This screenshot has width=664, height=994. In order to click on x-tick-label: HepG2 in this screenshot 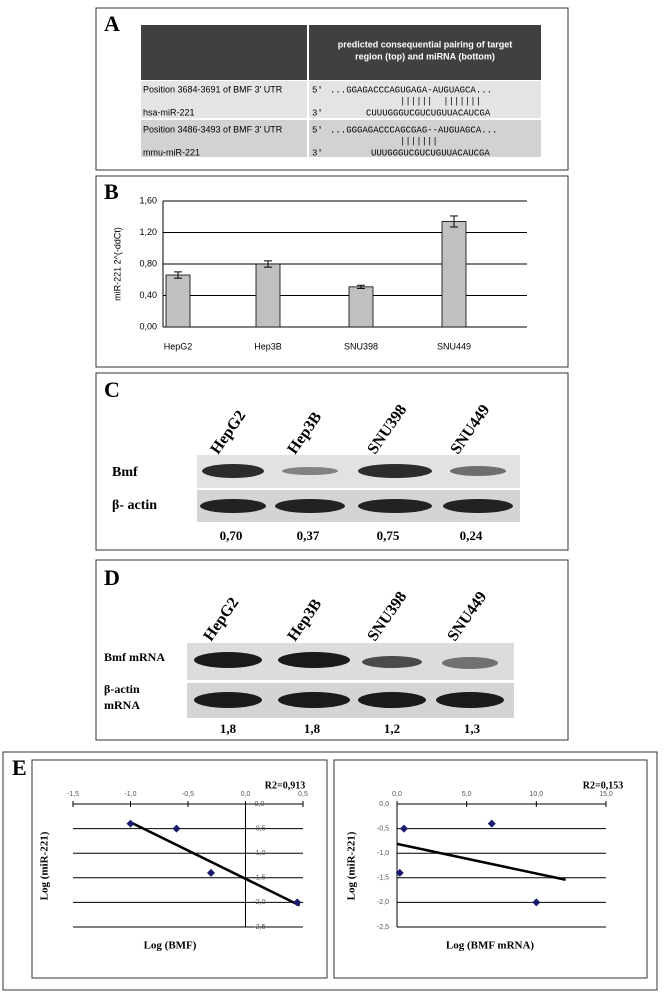, I will do `click(178, 346)`.